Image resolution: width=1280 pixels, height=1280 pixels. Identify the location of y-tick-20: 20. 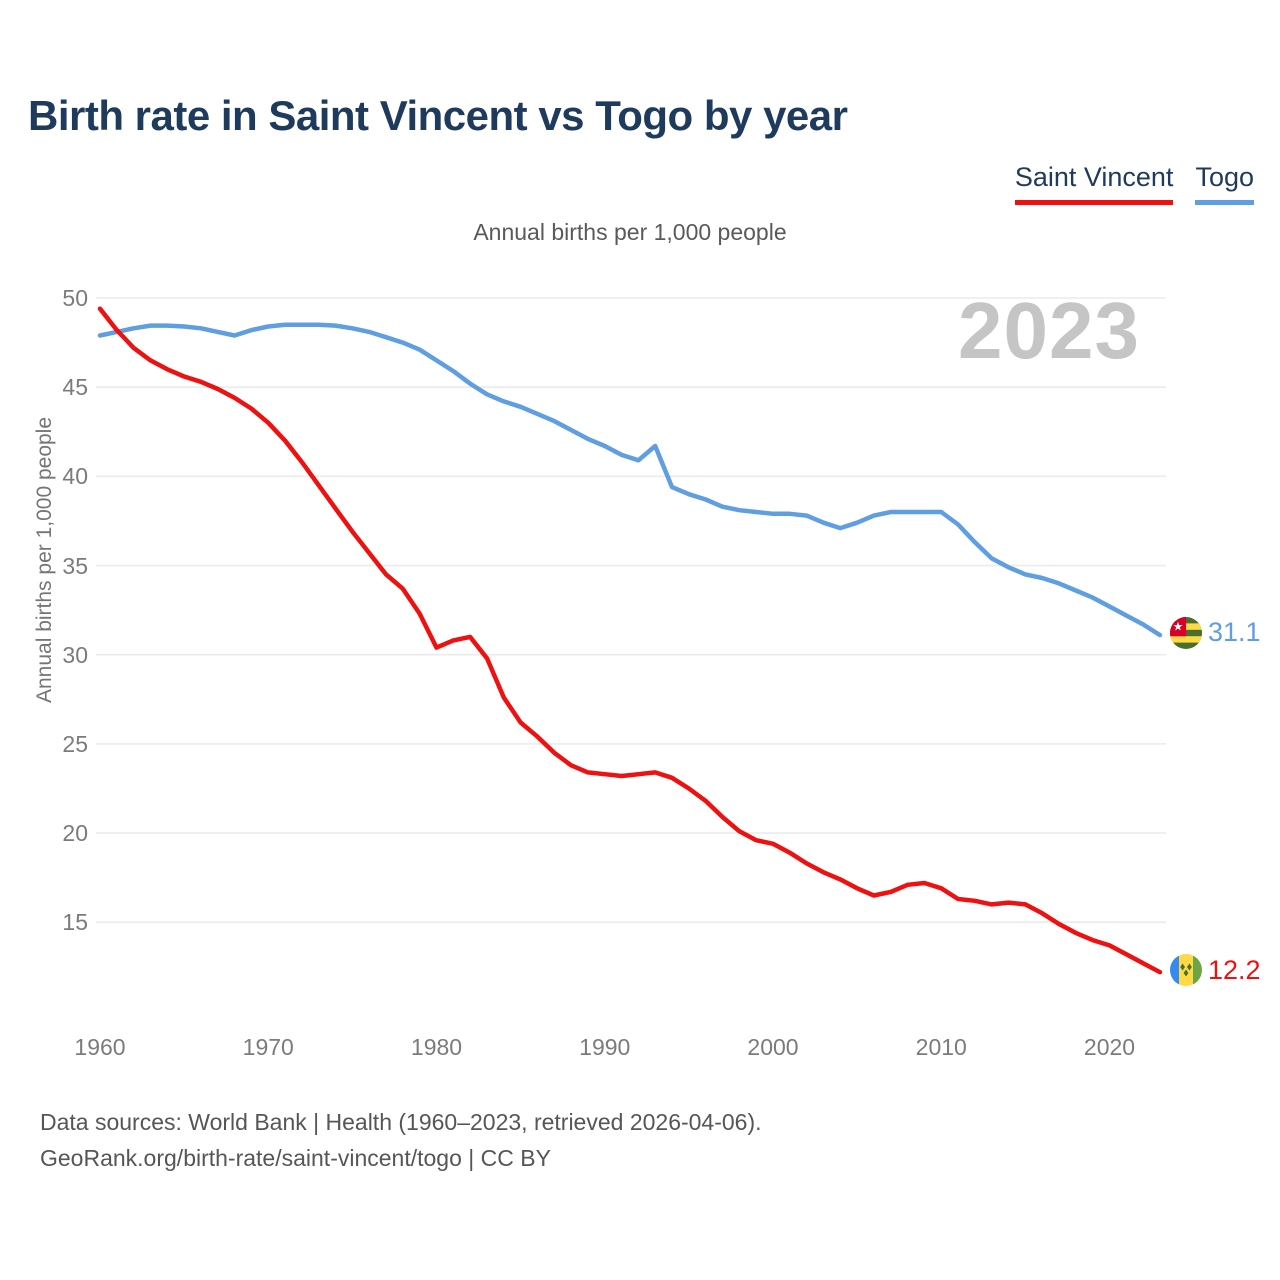
(75, 833).